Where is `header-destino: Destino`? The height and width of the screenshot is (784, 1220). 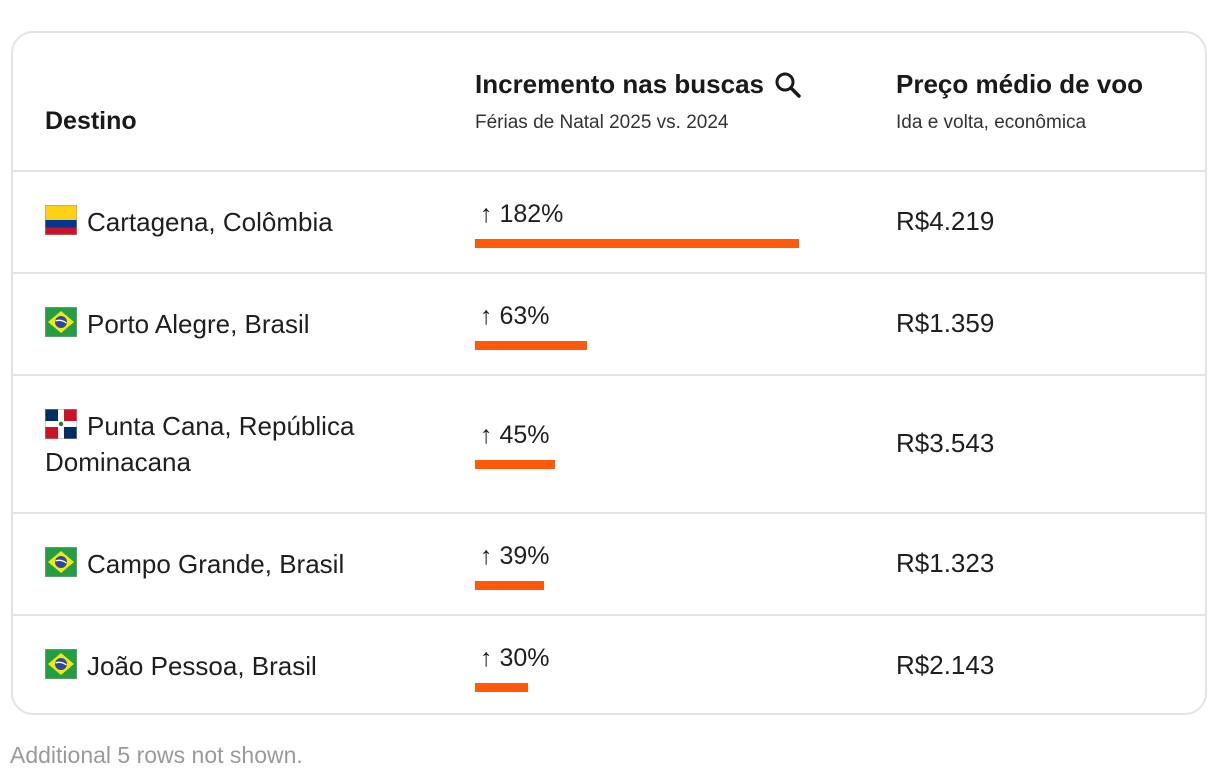 header-destino: Destino is located at coordinates (91, 121).